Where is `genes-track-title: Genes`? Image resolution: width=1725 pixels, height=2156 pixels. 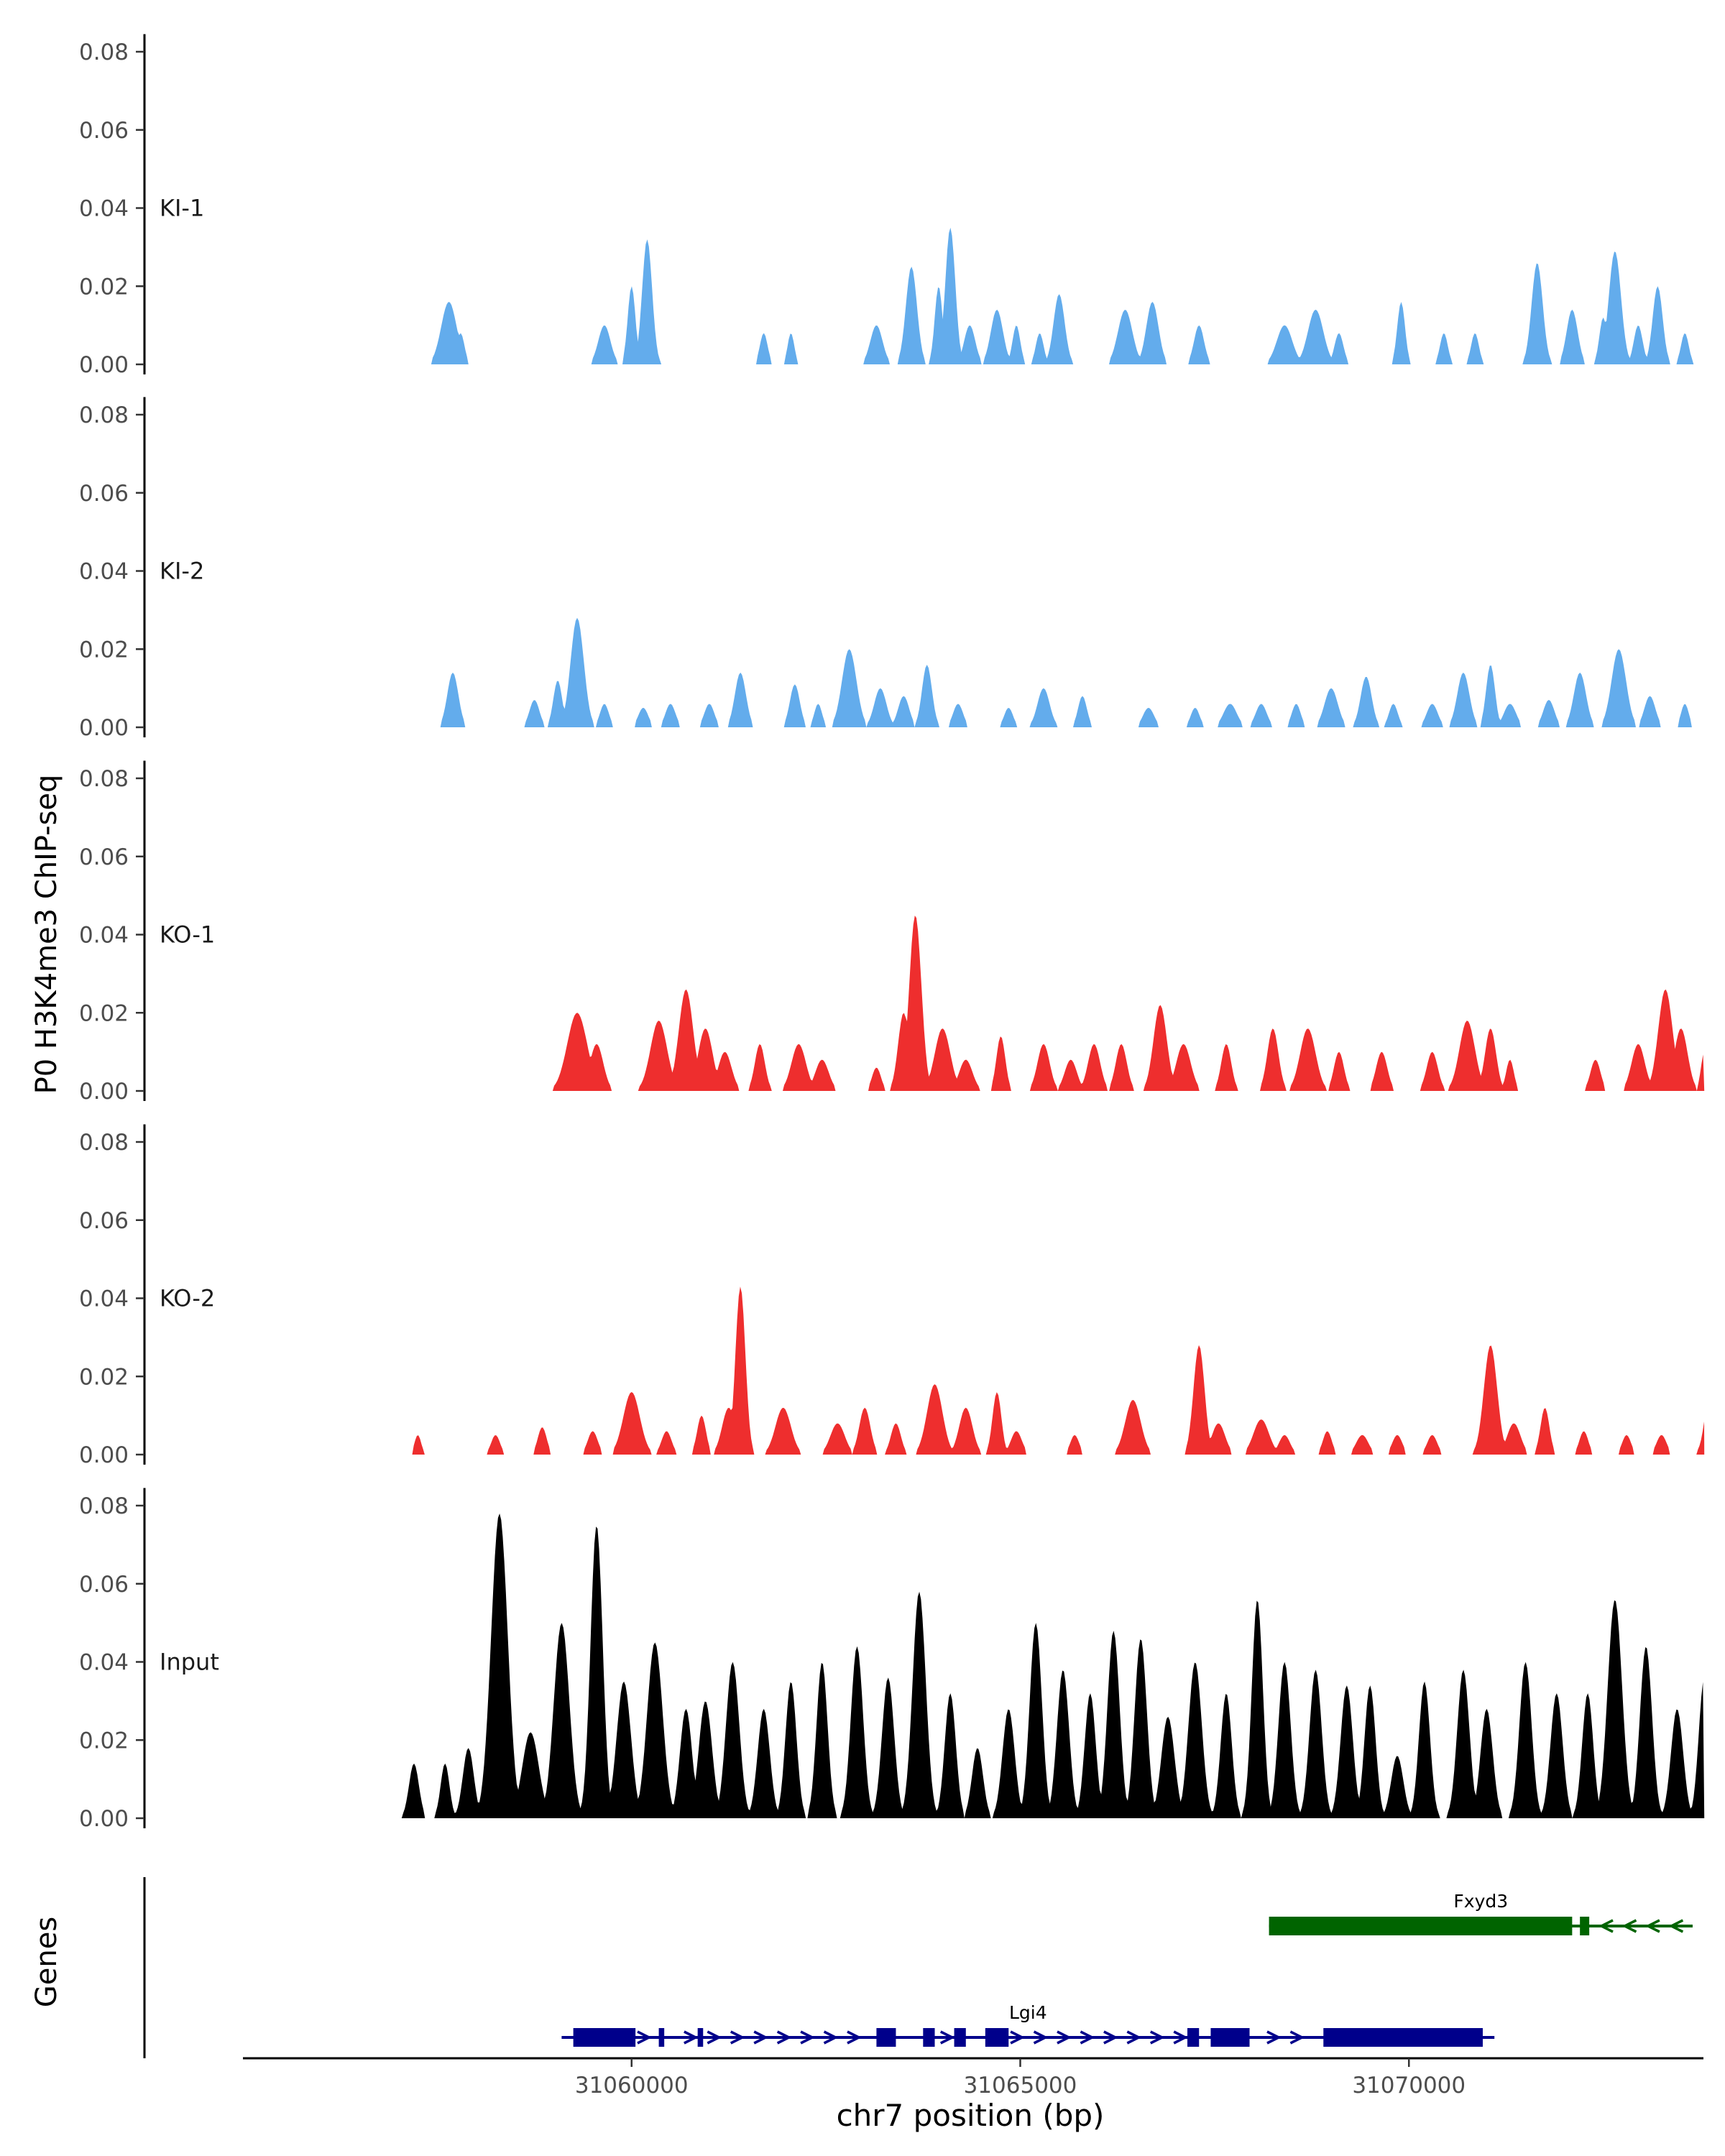 genes-track-title: Genes is located at coordinates (46, 1962).